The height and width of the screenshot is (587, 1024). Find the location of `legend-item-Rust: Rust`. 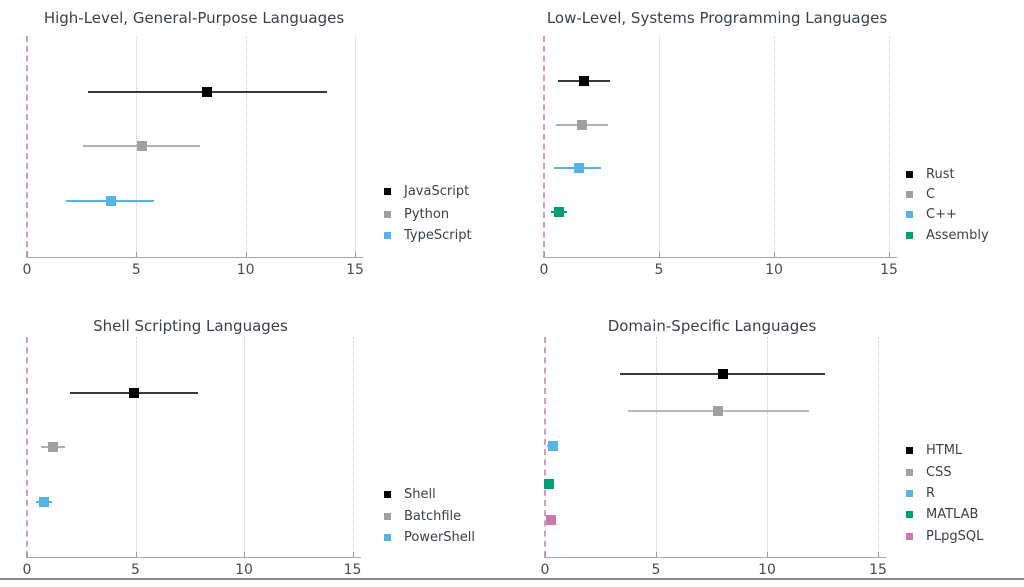

legend-item-Rust: Rust is located at coordinates (930, 174).